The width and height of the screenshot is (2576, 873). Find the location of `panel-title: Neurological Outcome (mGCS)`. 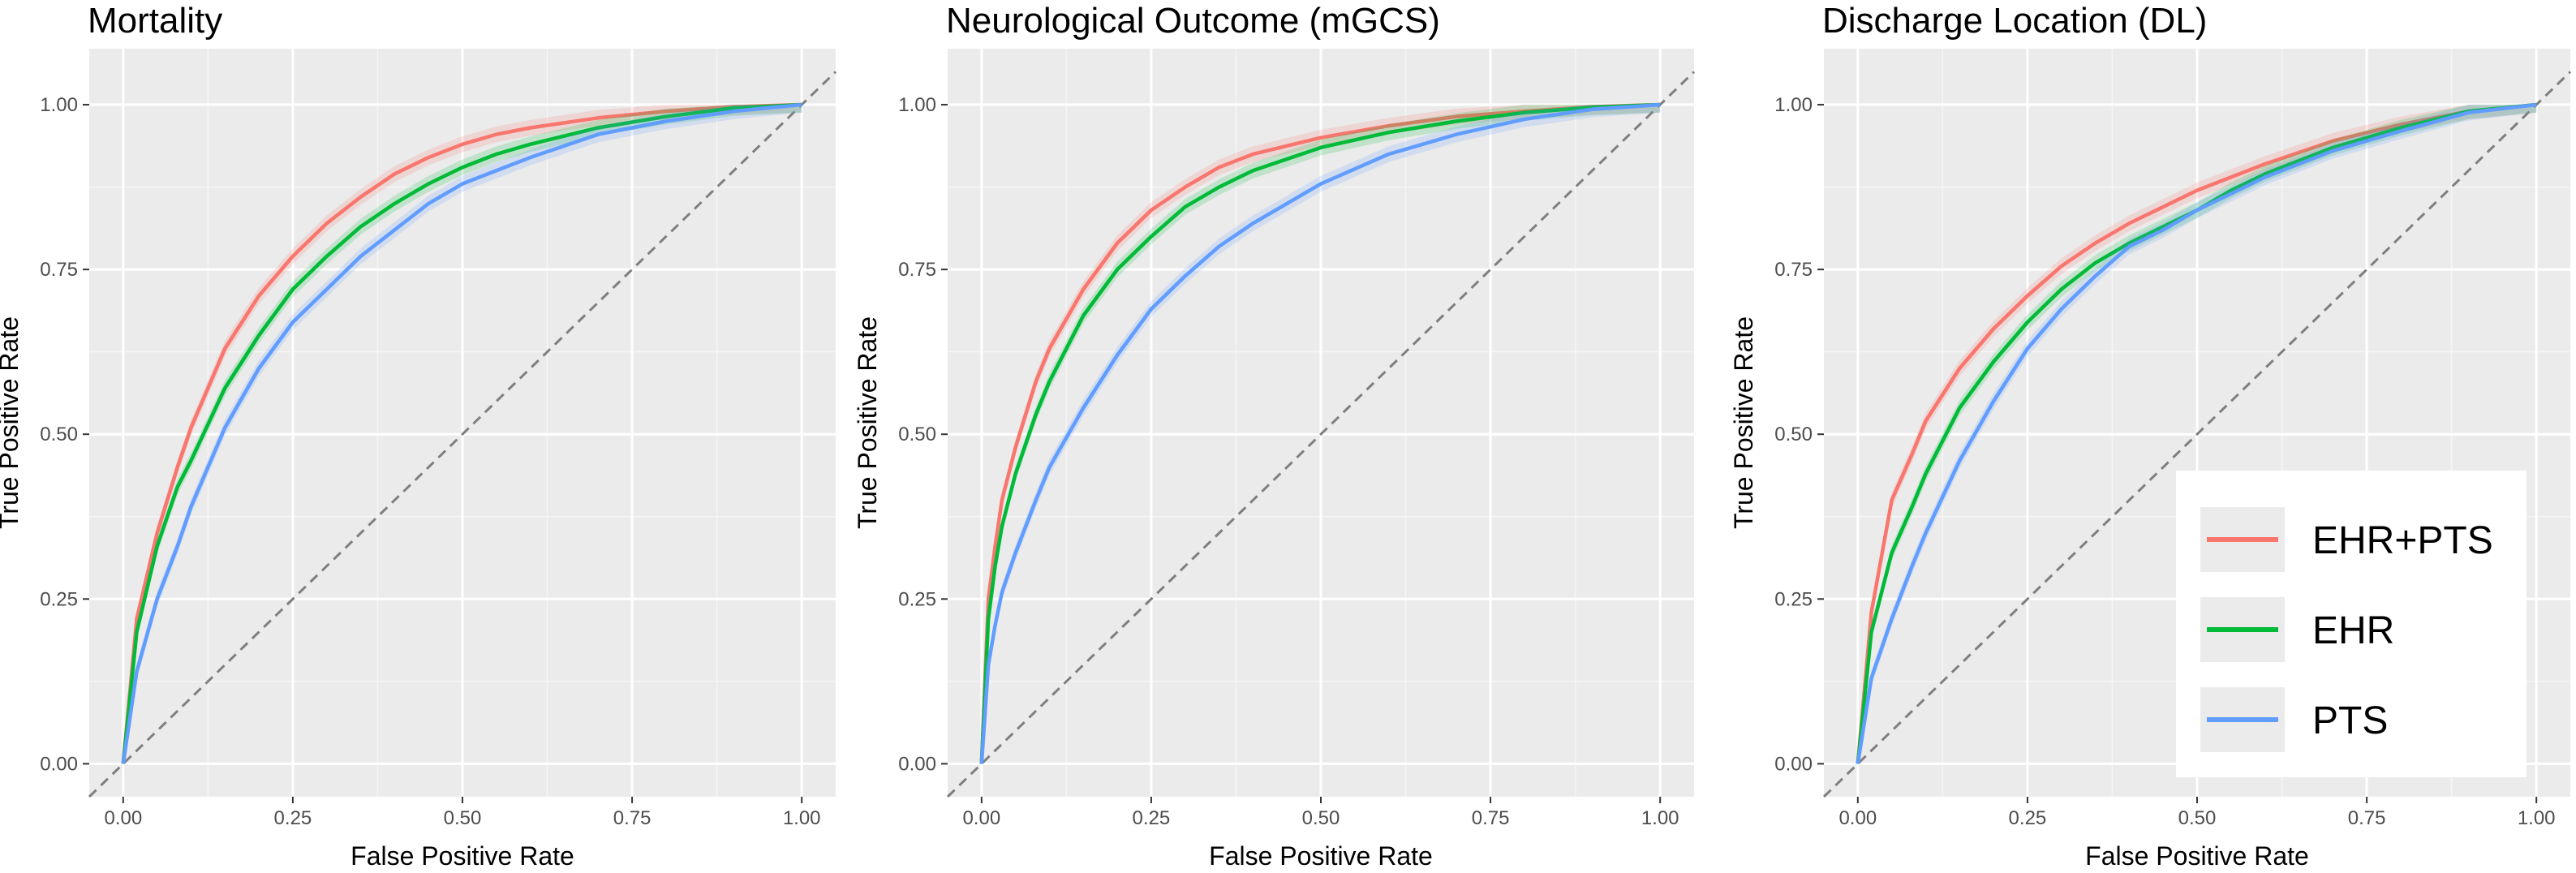

panel-title: Neurological Outcome (mGCS) is located at coordinates (1193, 21).